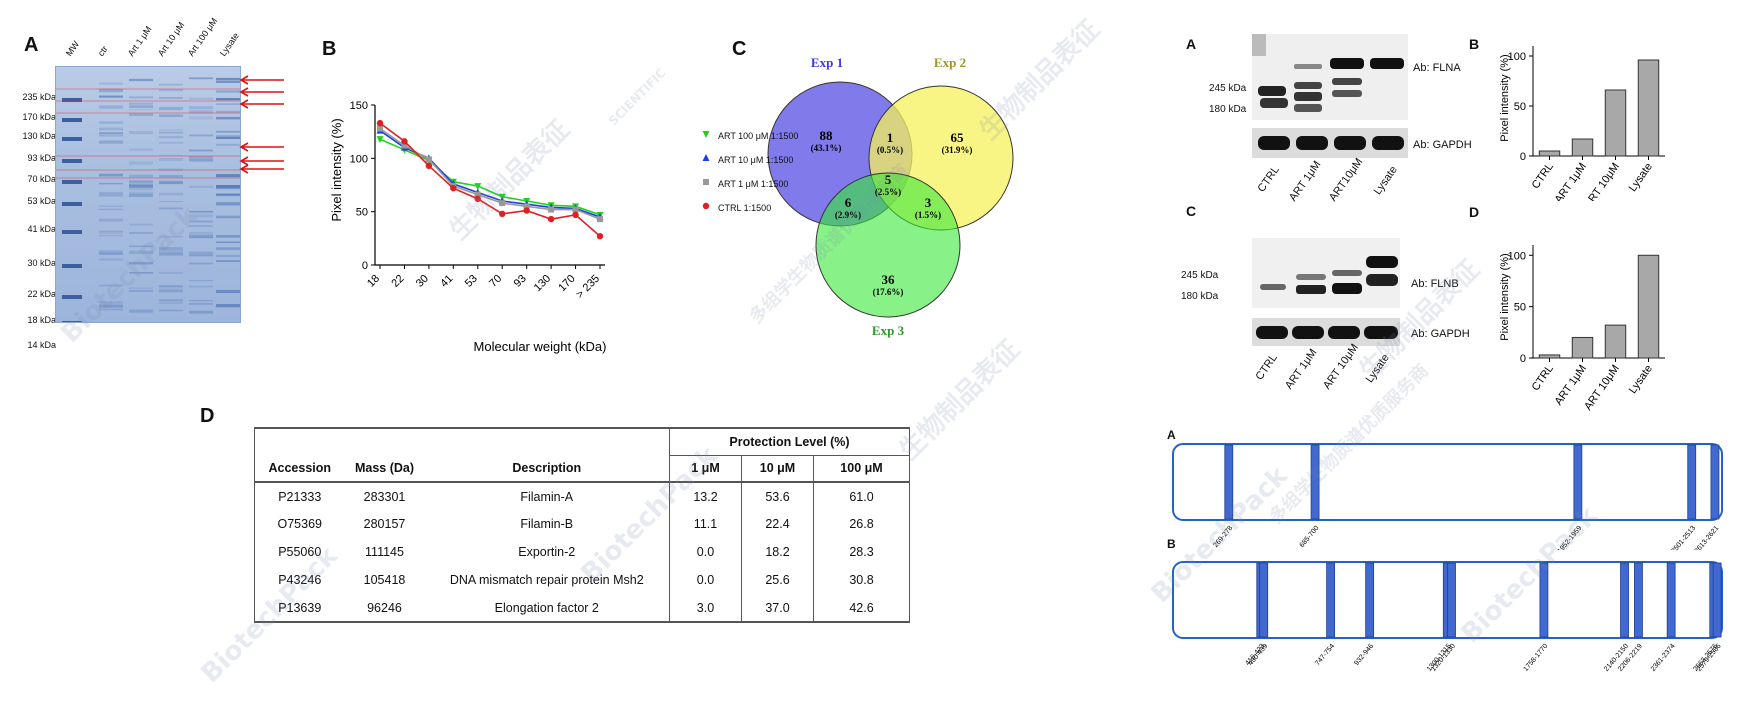  I want to click on table-cell: 18.2, so click(777, 552).